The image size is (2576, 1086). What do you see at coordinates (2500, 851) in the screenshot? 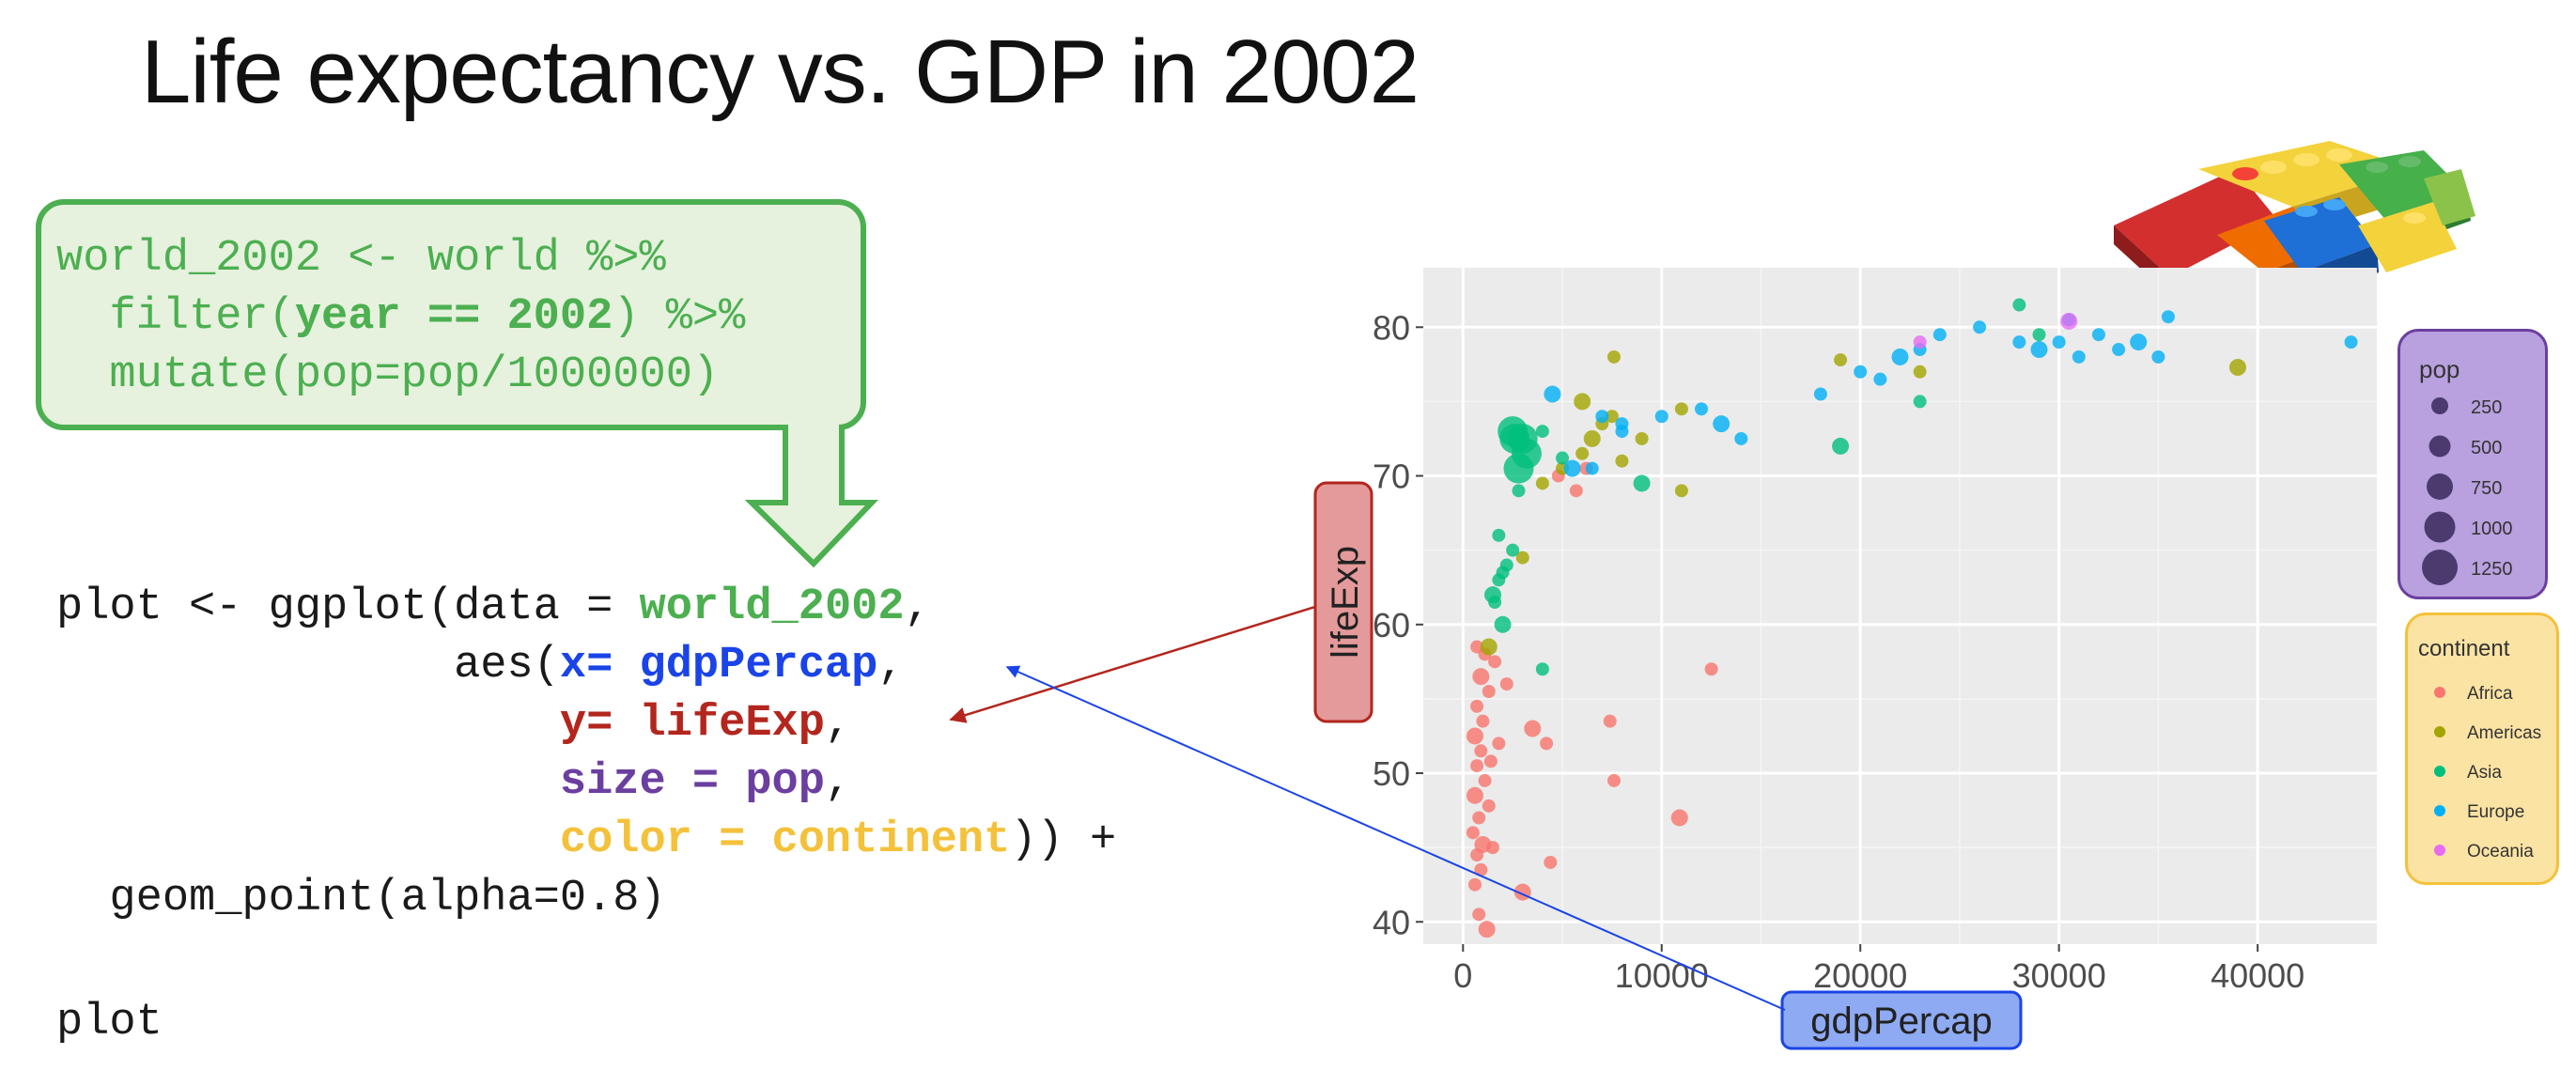
I see `color-legend-label: Oceania` at bounding box center [2500, 851].